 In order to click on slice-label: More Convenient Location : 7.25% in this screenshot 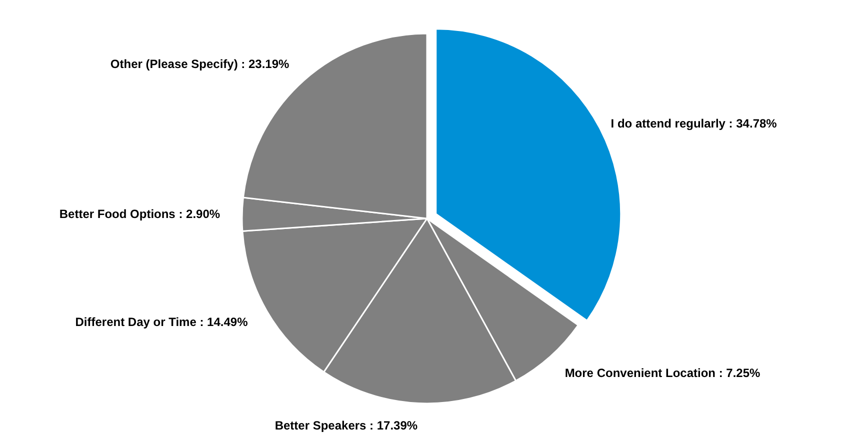, I will do `click(662, 373)`.